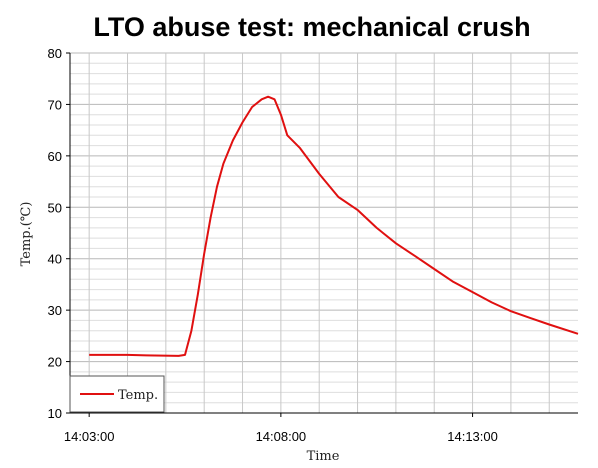 The height and width of the screenshot is (468, 598). What do you see at coordinates (26, 234) in the screenshot?
I see `y-axis-label: Temp.(℃)` at bounding box center [26, 234].